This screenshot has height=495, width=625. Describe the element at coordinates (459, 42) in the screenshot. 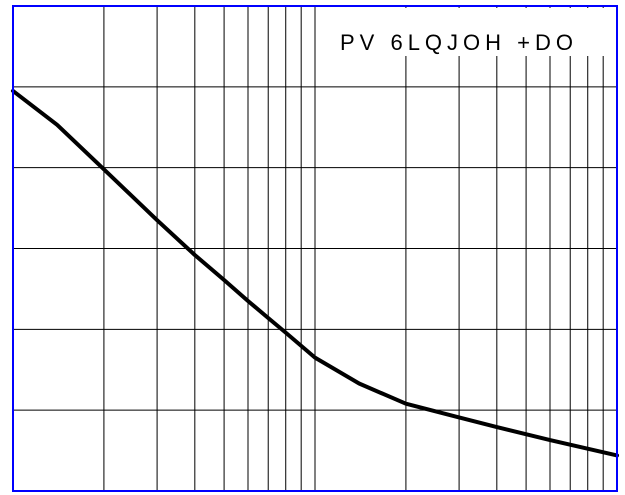

I see `legend-text: PV 6LQJOH +DO` at that location.